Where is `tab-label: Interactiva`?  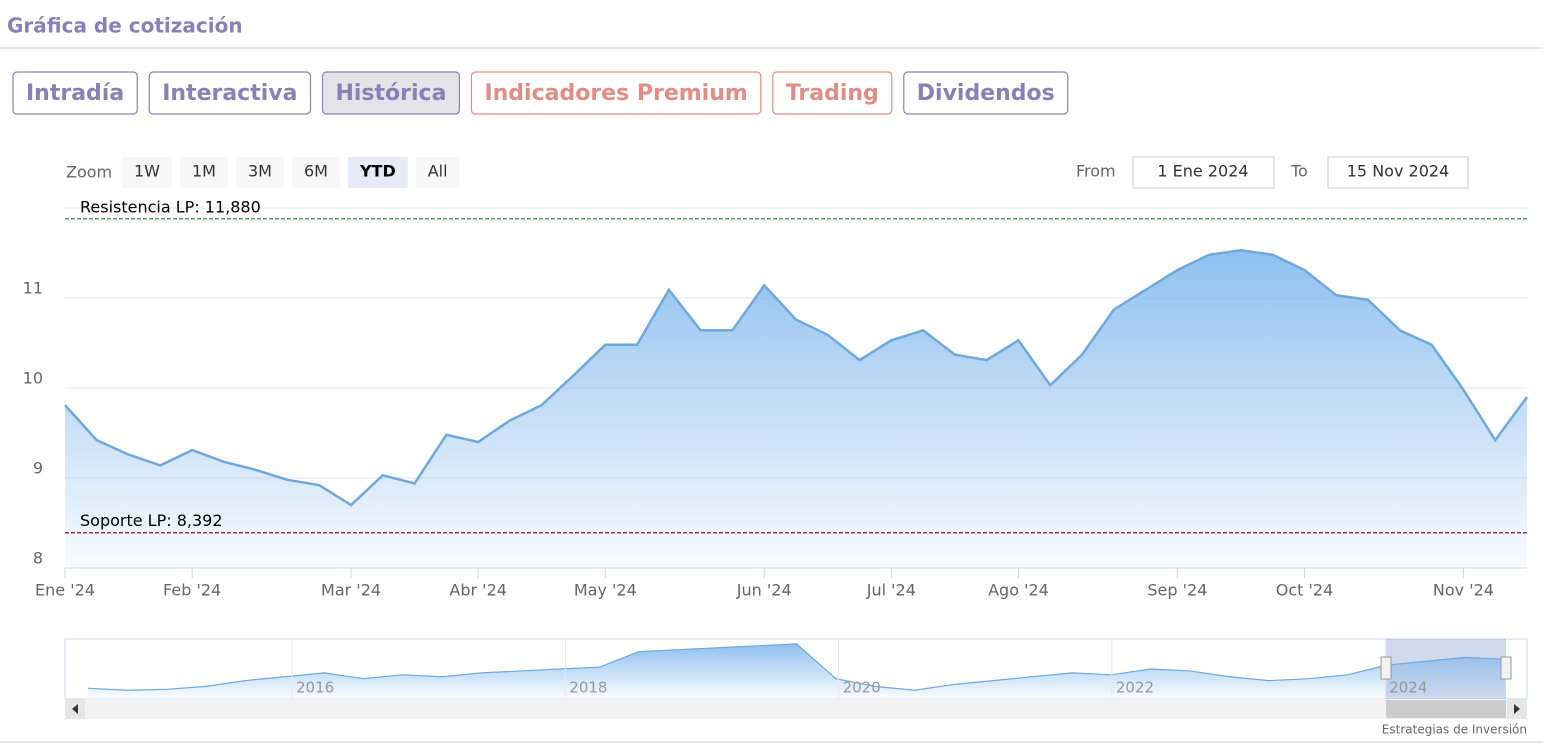 tab-label: Interactiva is located at coordinates (229, 93).